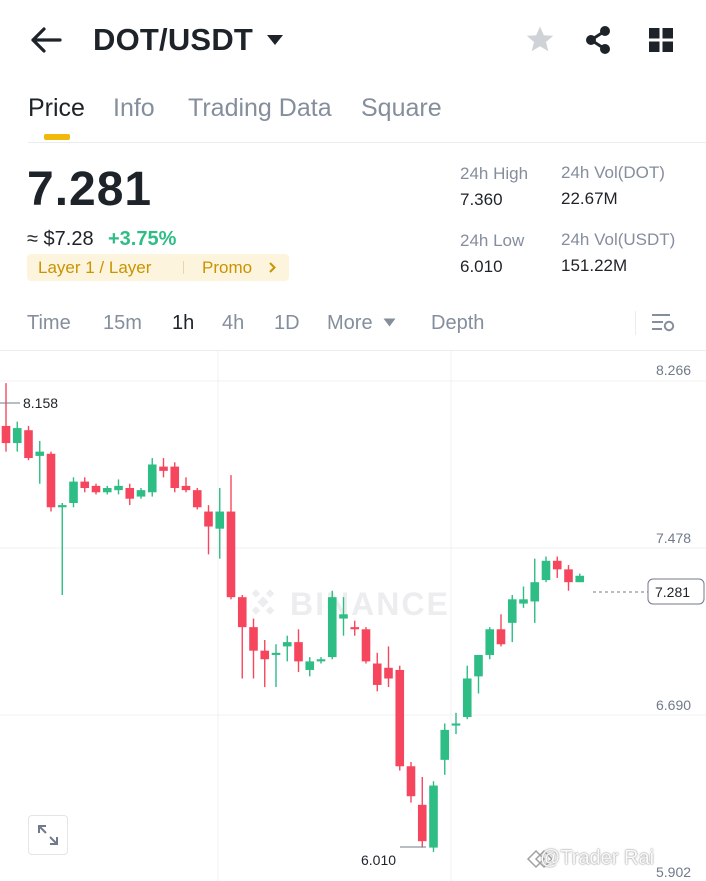 The width and height of the screenshot is (706, 881). Describe the element at coordinates (589, 198) in the screenshot. I see `stat-vol-base-value: 22.67M` at that location.